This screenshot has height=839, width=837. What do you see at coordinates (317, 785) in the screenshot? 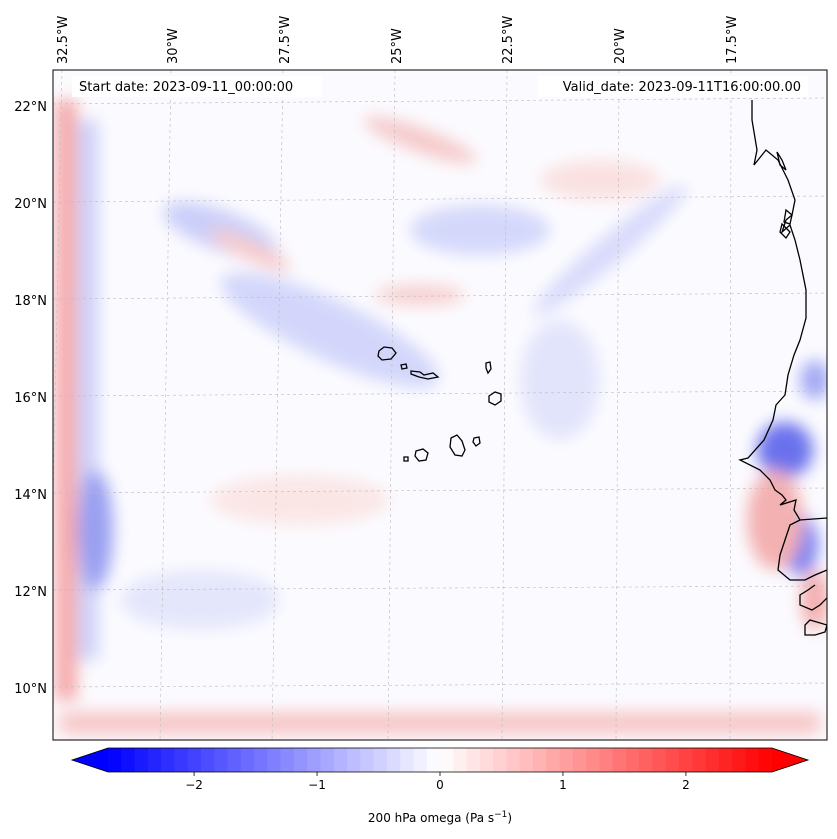
I see `colorbar-tick-label: −1` at bounding box center [317, 785].